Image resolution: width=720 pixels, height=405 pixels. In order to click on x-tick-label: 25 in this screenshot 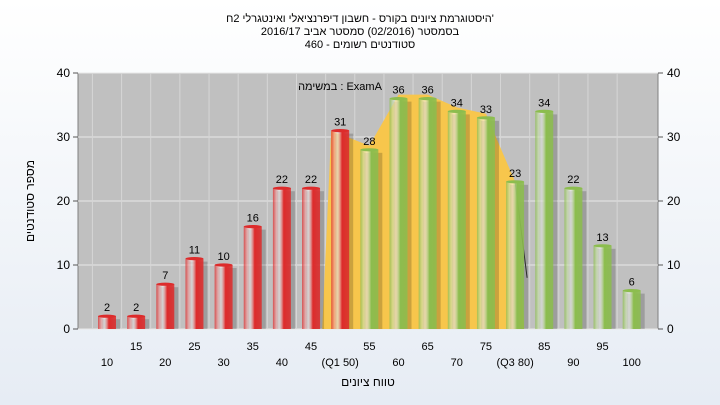, I will do `click(194, 347)`.